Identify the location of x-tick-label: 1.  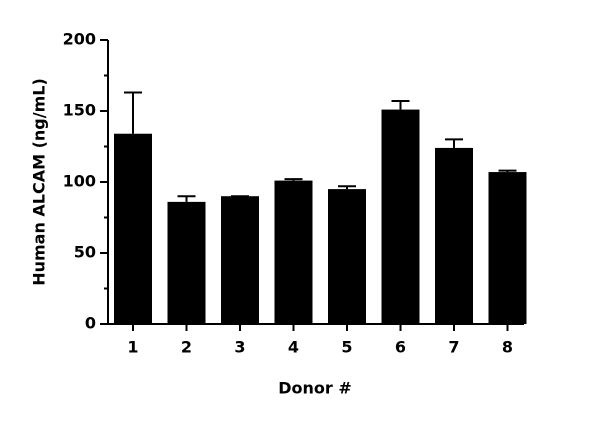
(132, 347).